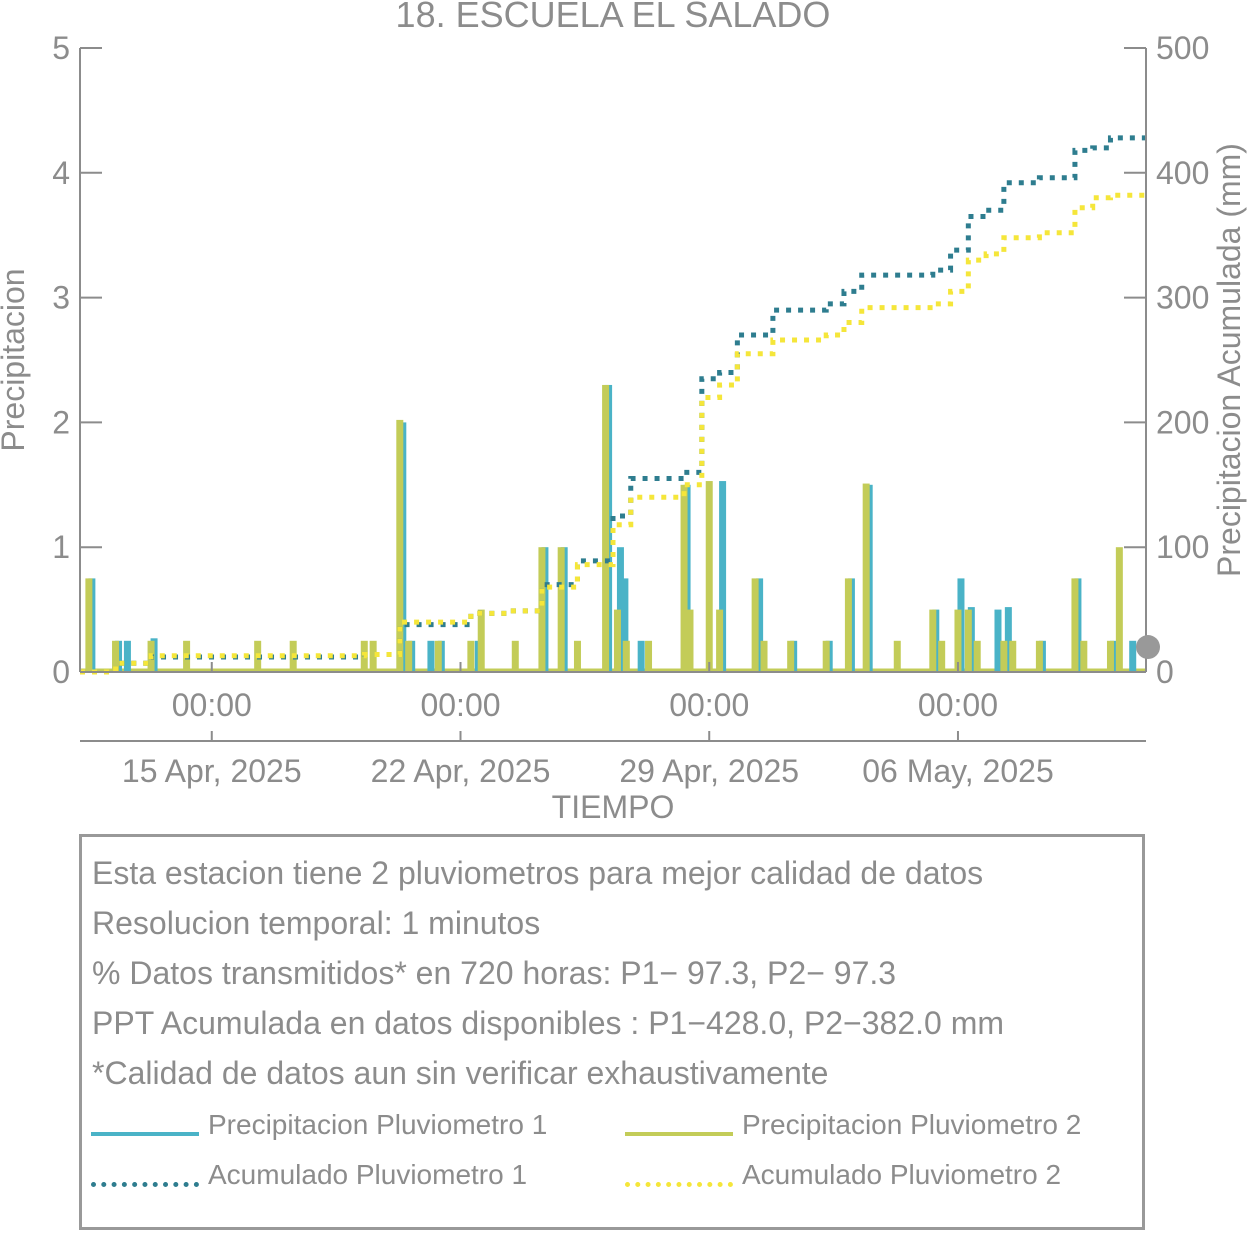 Image resolution: width=1250 pixels, height=1236 pixels. Describe the element at coordinates (61, 173) in the screenshot. I see `y-left-tick-label: 4` at that location.